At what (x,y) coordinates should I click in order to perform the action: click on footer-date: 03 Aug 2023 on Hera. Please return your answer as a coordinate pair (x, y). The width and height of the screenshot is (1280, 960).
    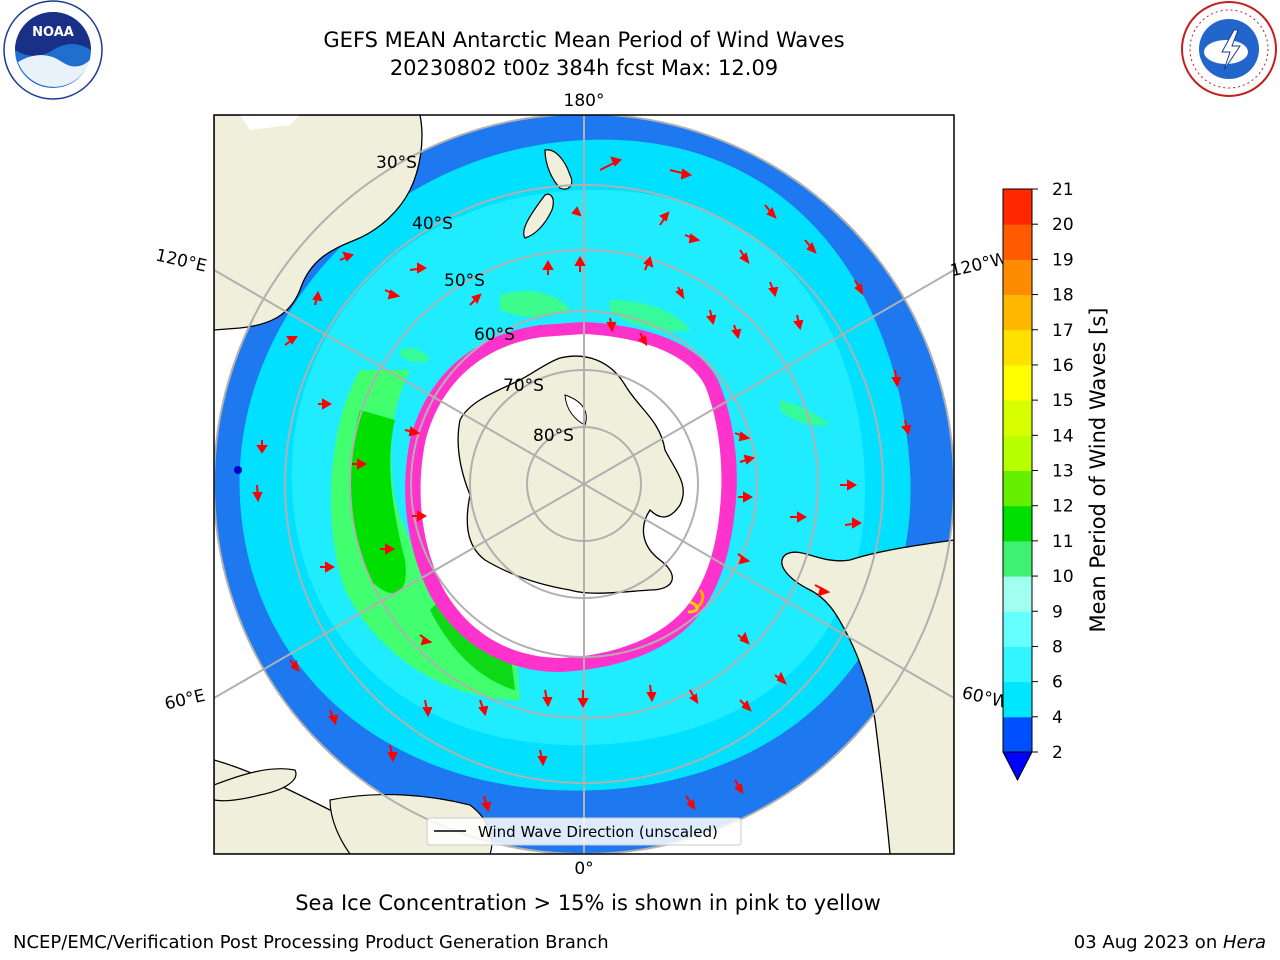
    Looking at the image, I should click on (1170, 942).